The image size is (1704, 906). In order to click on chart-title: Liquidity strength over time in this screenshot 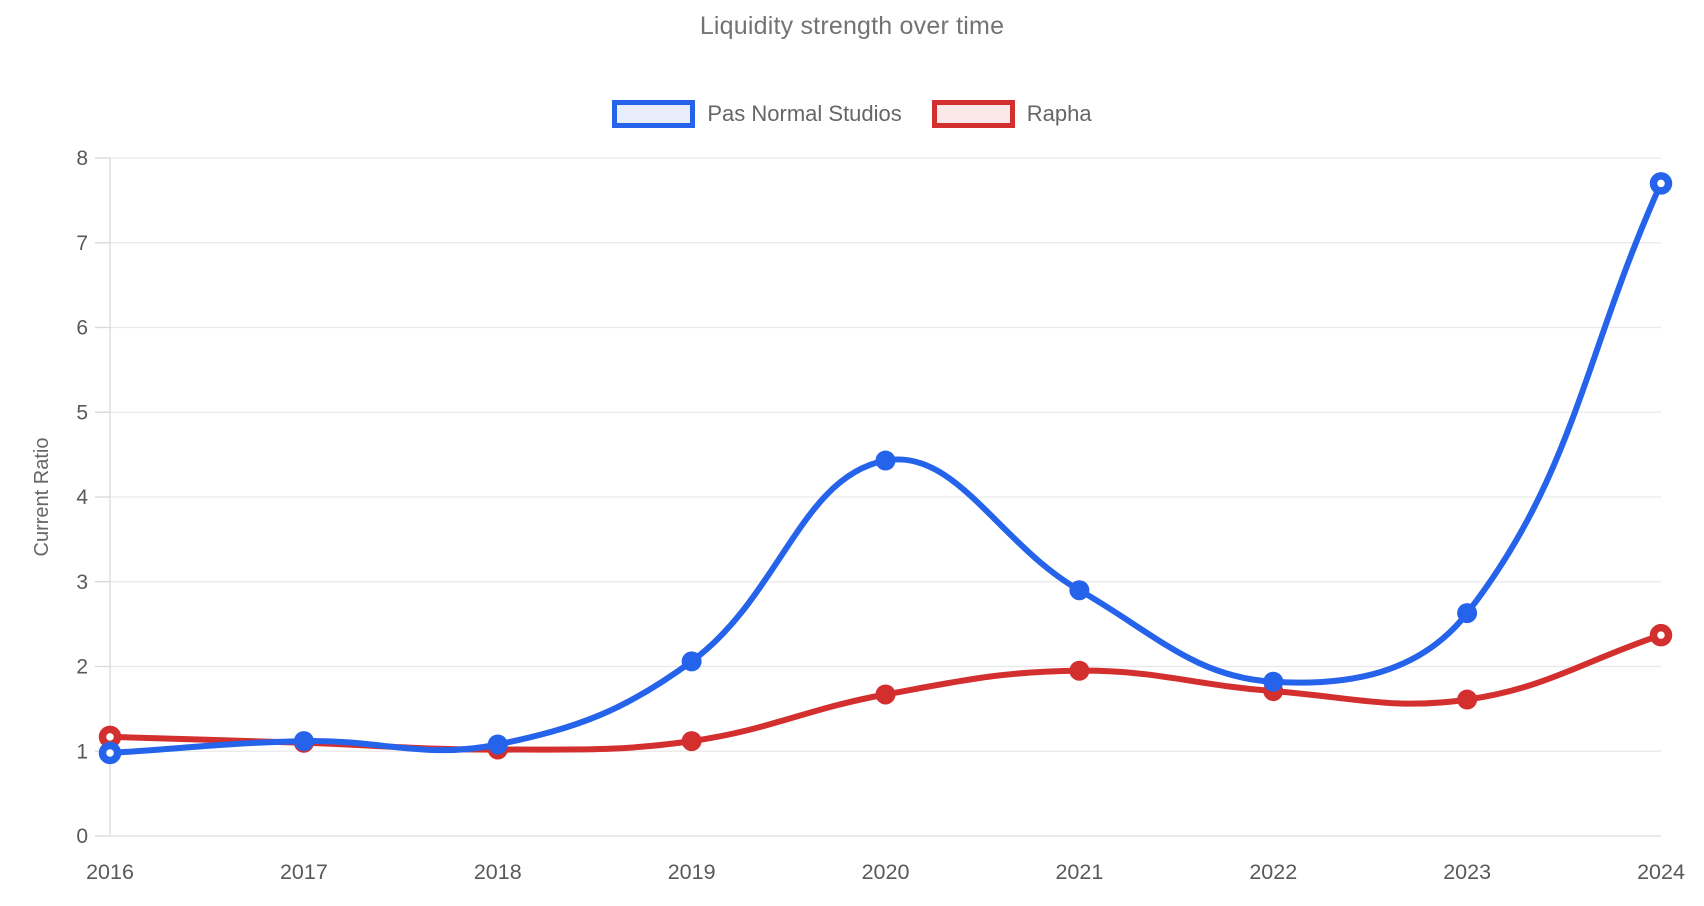, I will do `click(852, 26)`.